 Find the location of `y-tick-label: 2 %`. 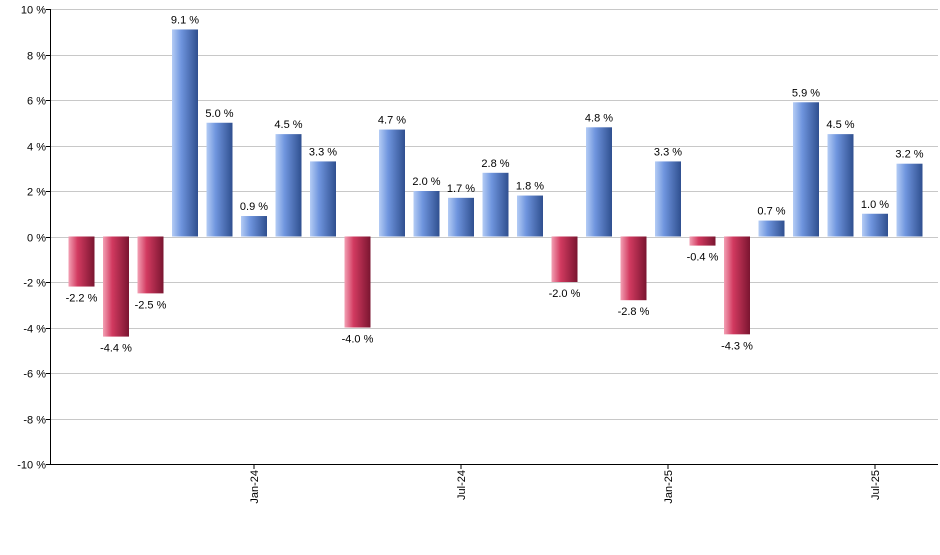

y-tick-label: 2 % is located at coordinates (36, 193).